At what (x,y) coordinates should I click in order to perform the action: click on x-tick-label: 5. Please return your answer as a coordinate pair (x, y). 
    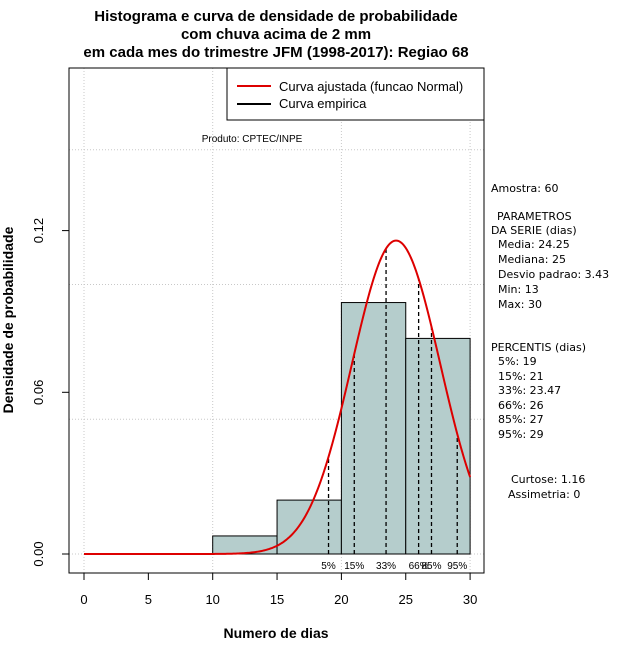
    Looking at the image, I should click on (148, 599).